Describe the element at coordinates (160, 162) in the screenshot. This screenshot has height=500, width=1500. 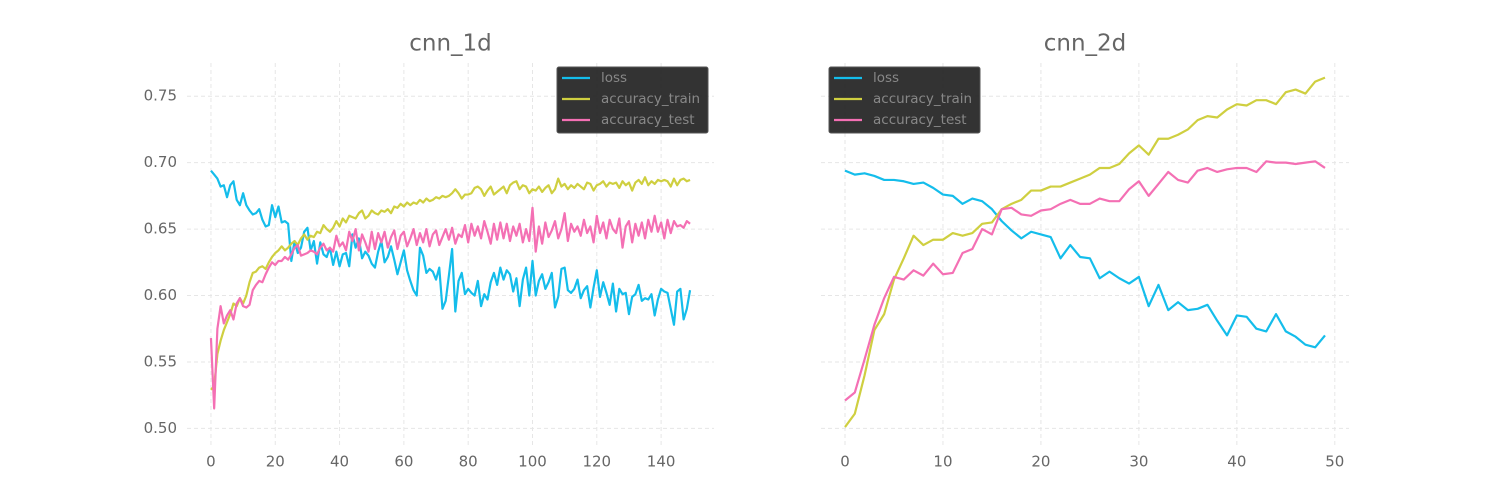
I see `y-tick-label: 0.70` at that location.